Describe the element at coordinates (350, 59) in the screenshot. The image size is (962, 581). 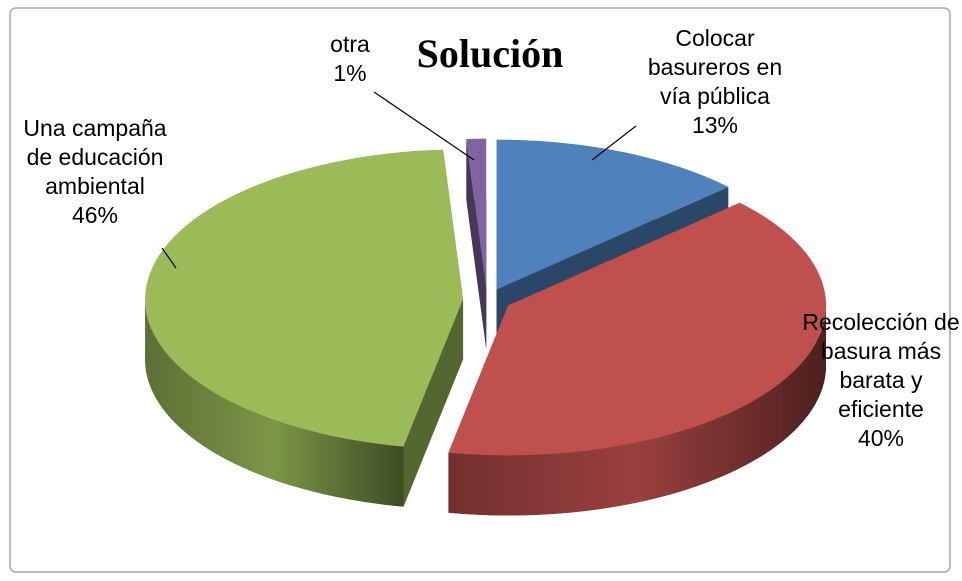
I see `data-label: otra 1%` at that location.